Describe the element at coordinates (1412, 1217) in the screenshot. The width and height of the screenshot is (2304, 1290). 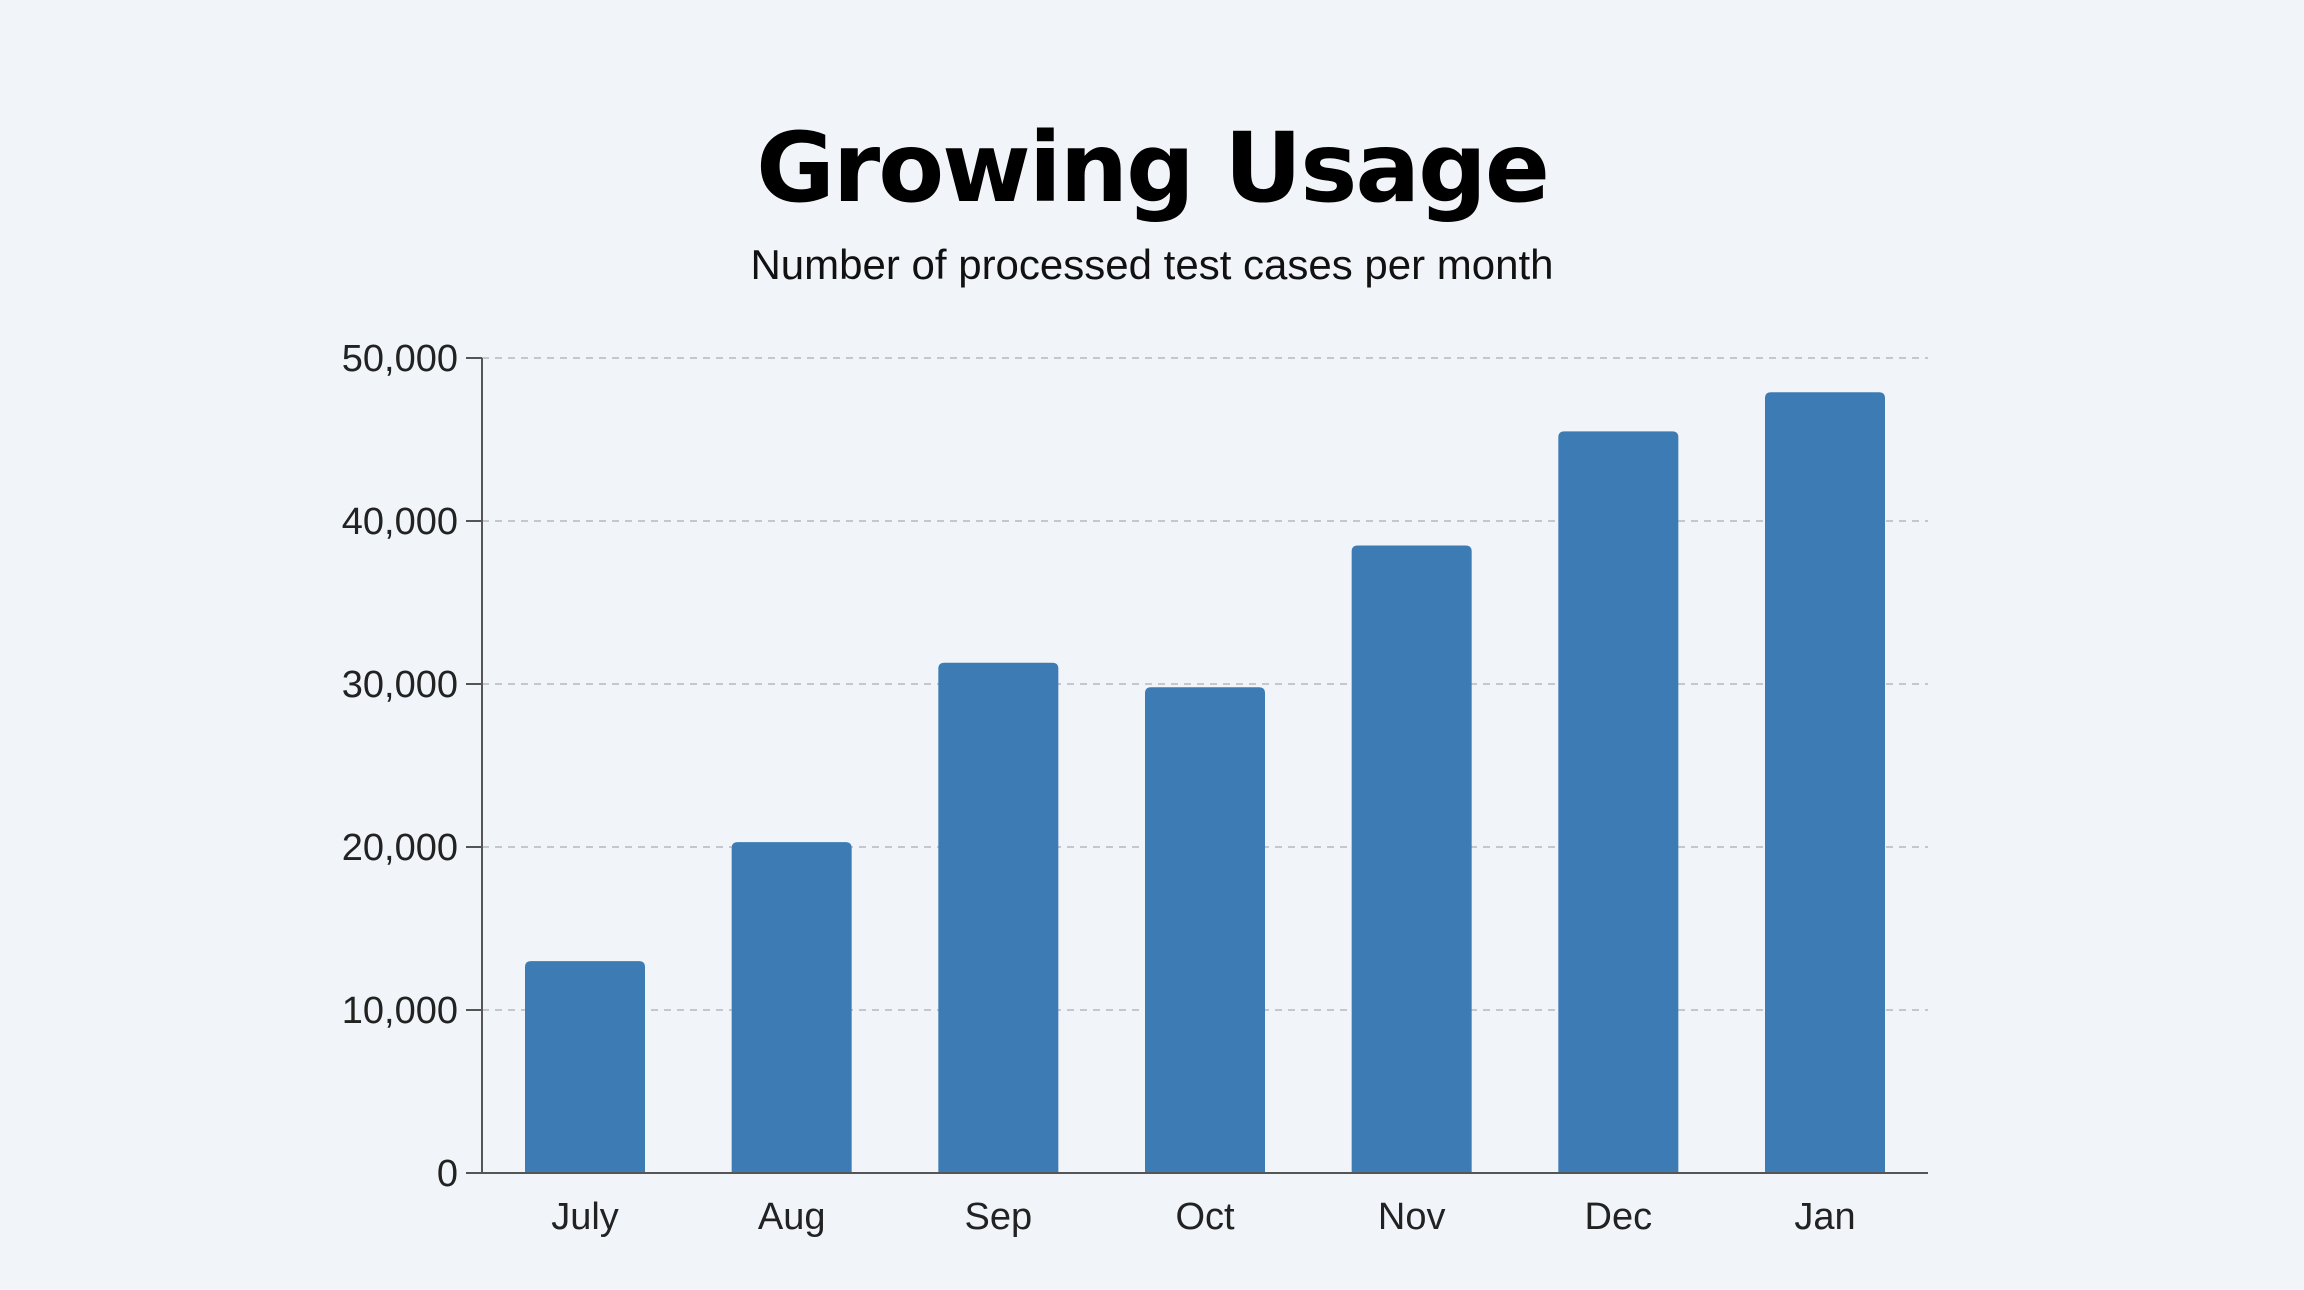
I see `x-tick-label: Nov` at that location.